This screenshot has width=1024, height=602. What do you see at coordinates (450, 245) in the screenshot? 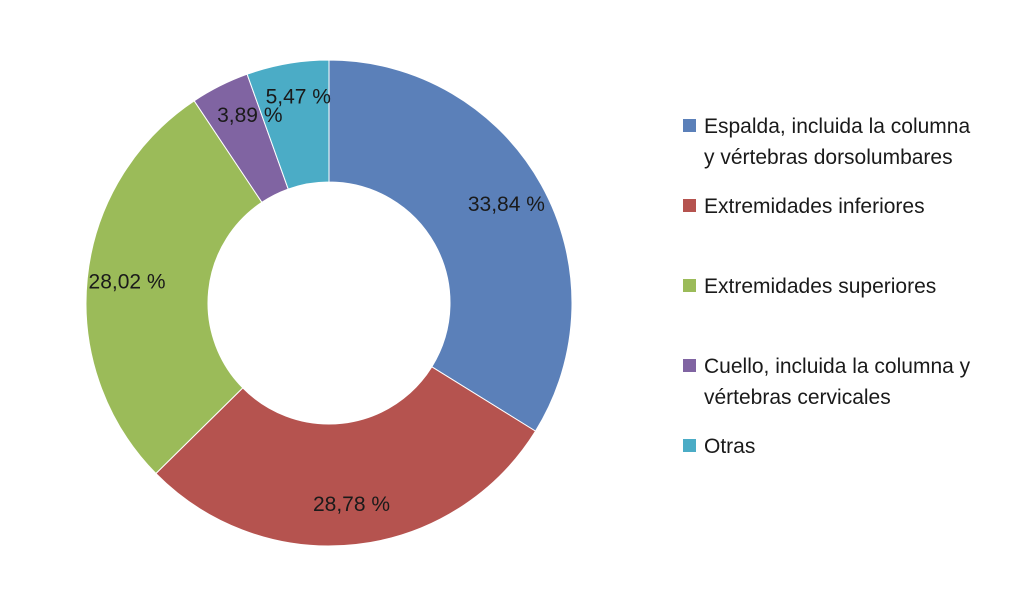
I see `slice-espalda` at bounding box center [450, 245].